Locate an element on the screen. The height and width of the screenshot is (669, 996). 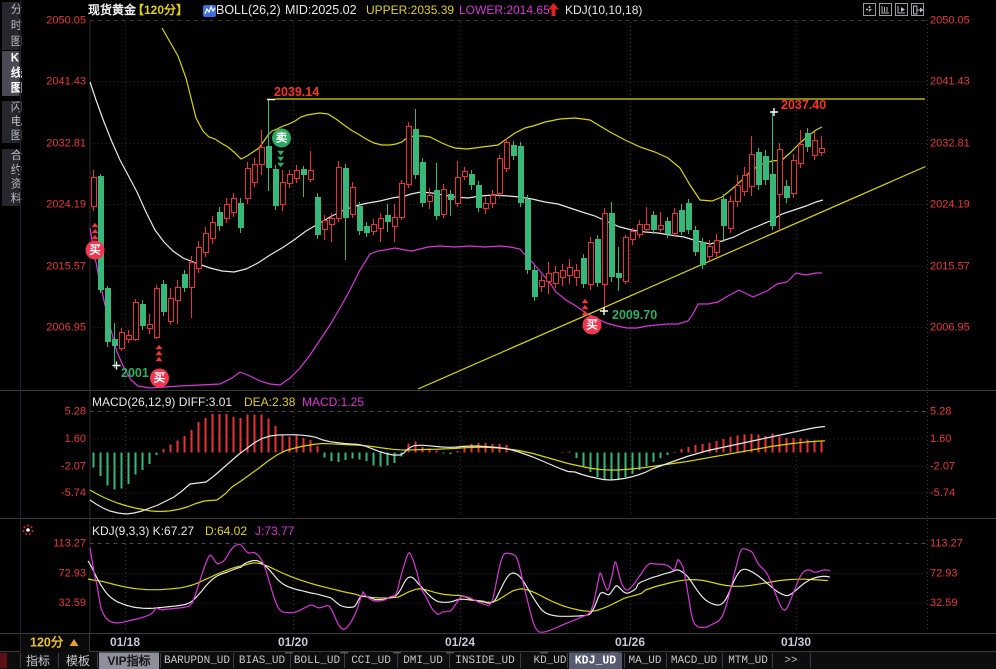
svg-text: KDJ(9,3,3) K:67.27 is located at coordinates (143, 531).